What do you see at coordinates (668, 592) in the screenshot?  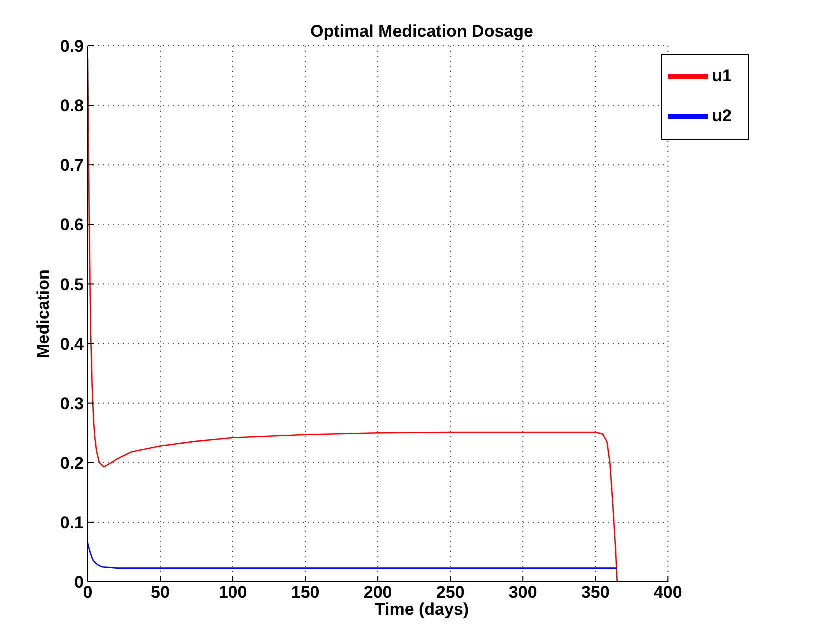 I see `x-tick-label: 400` at bounding box center [668, 592].